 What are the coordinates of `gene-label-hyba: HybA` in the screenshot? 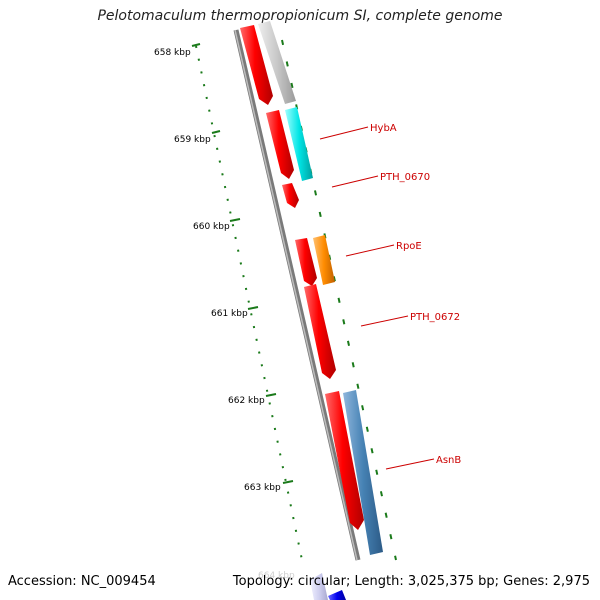 It's located at (383, 128).